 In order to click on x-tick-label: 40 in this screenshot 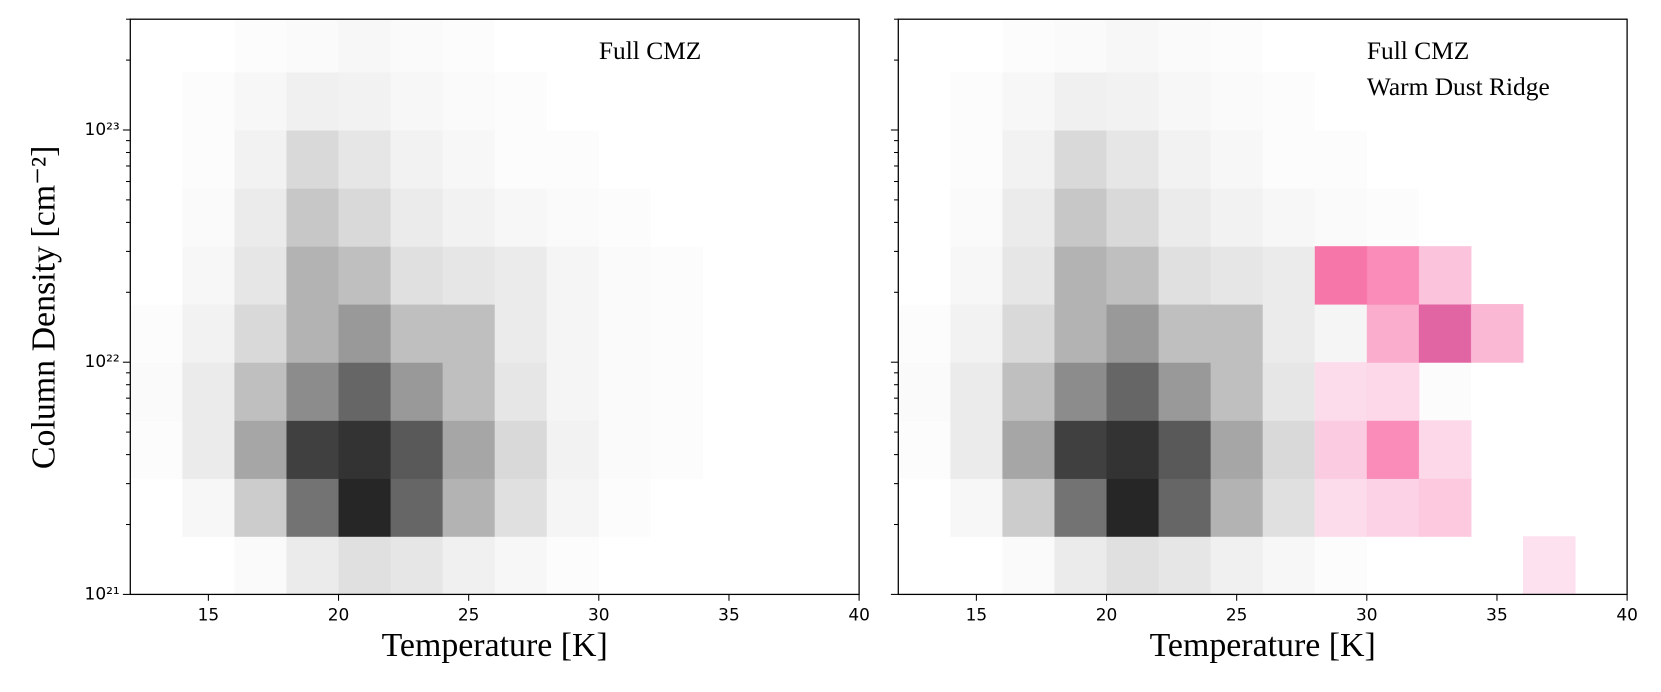, I will do `click(1627, 615)`.